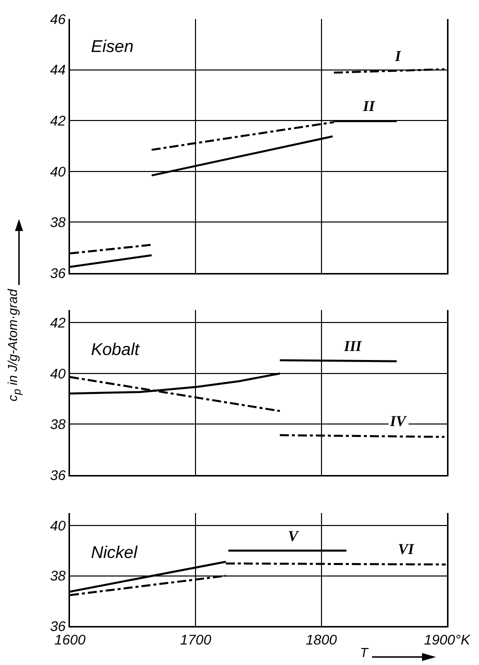  Describe the element at coordinates (353, 347) in the screenshot. I see `series-label: III` at that location.